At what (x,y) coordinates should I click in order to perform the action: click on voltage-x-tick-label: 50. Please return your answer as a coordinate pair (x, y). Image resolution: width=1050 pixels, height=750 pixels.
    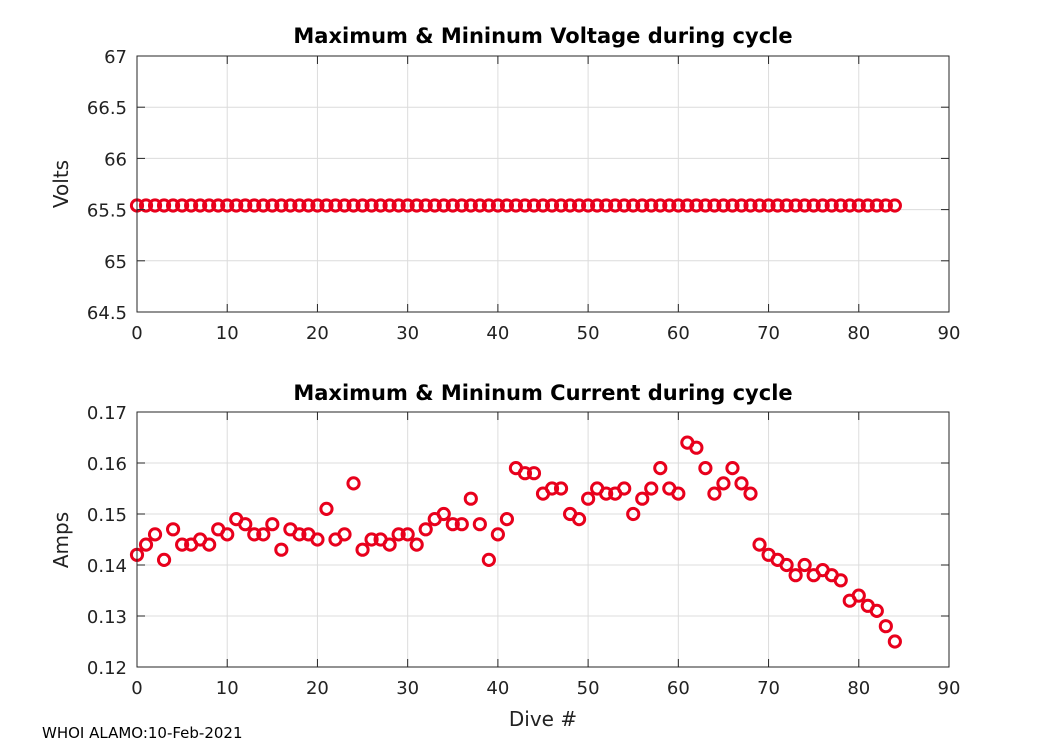
    Looking at the image, I should click on (588, 333).